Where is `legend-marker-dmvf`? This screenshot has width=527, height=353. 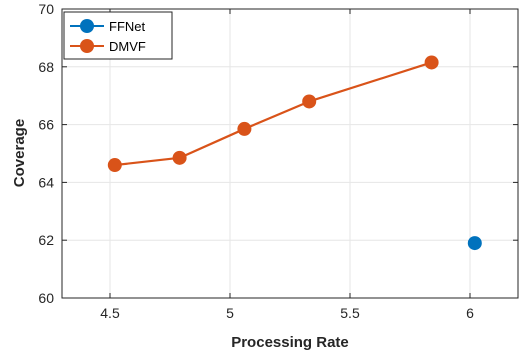 legend-marker-dmvf is located at coordinates (87, 46).